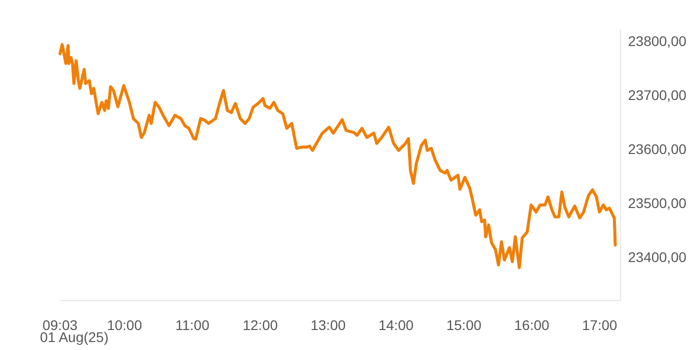 The width and height of the screenshot is (700, 350). Describe the element at coordinates (532, 325) in the screenshot. I see `x-tick-label: 16:00` at that location.